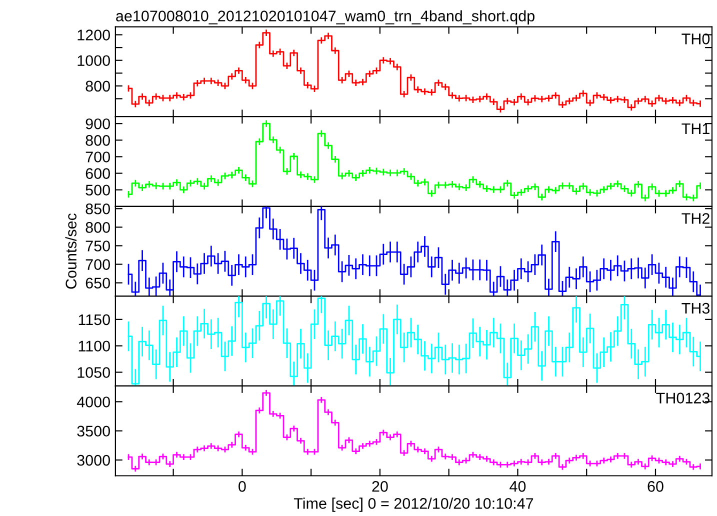 This screenshot has height=516, width=717. What do you see at coordinates (325, 17) in the screenshot?
I see `chart-title: ae107008010_20121020101047_wam0_trn_4band_short.qdp` at bounding box center [325, 17].